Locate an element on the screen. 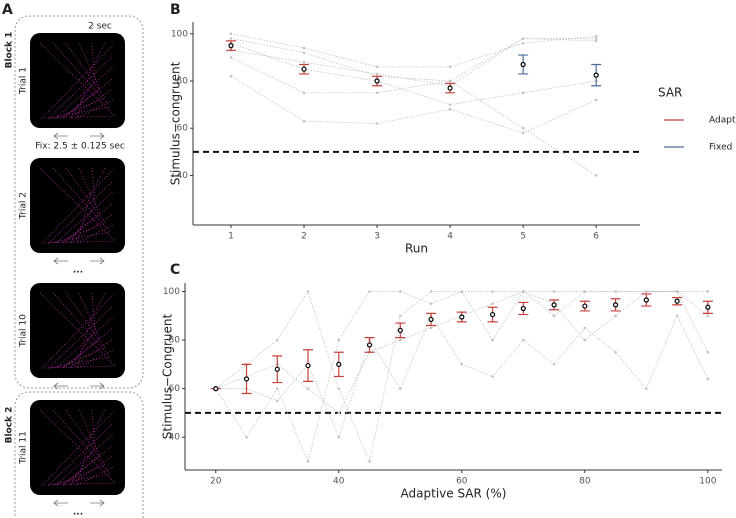 The width and height of the screenshot is (736, 518). x-tick-label: 5 is located at coordinates (523, 237).